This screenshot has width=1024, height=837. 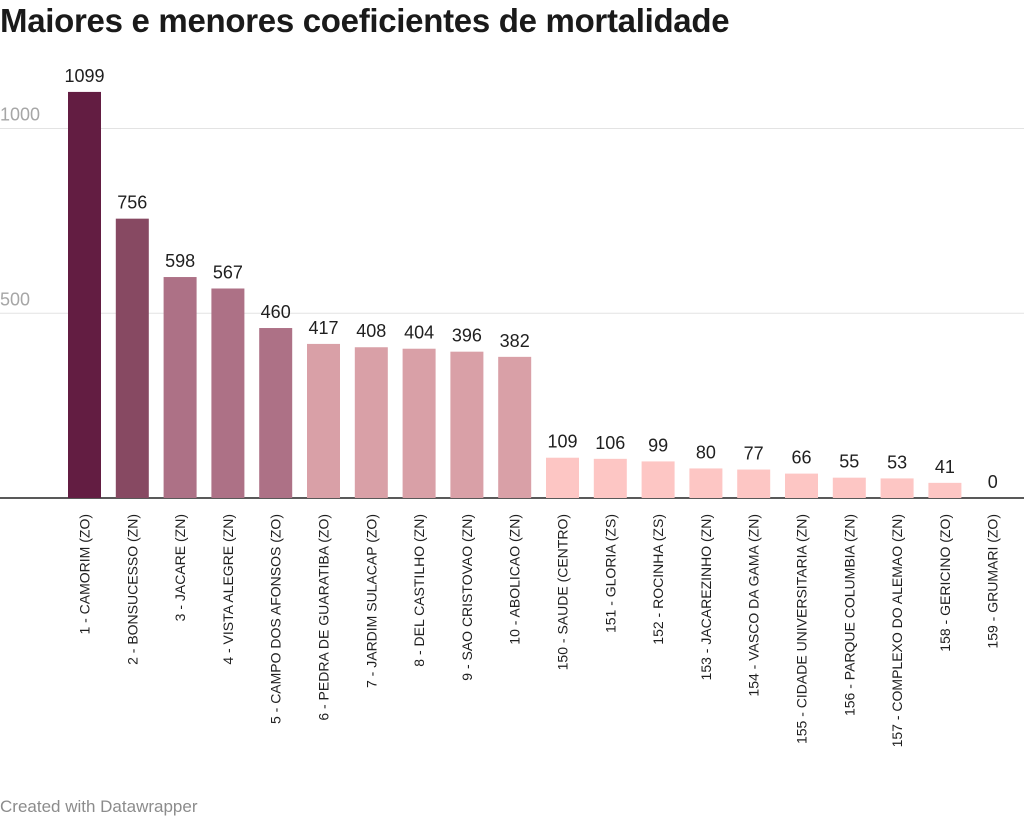 I want to click on value-label: 756, so click(x=132, y=203).